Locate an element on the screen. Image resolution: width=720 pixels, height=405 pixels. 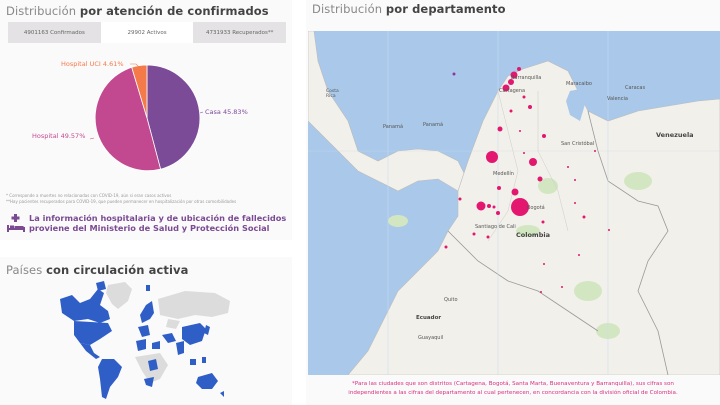
map-label-panama-city: Panamá is located at coordinates (393, 127).